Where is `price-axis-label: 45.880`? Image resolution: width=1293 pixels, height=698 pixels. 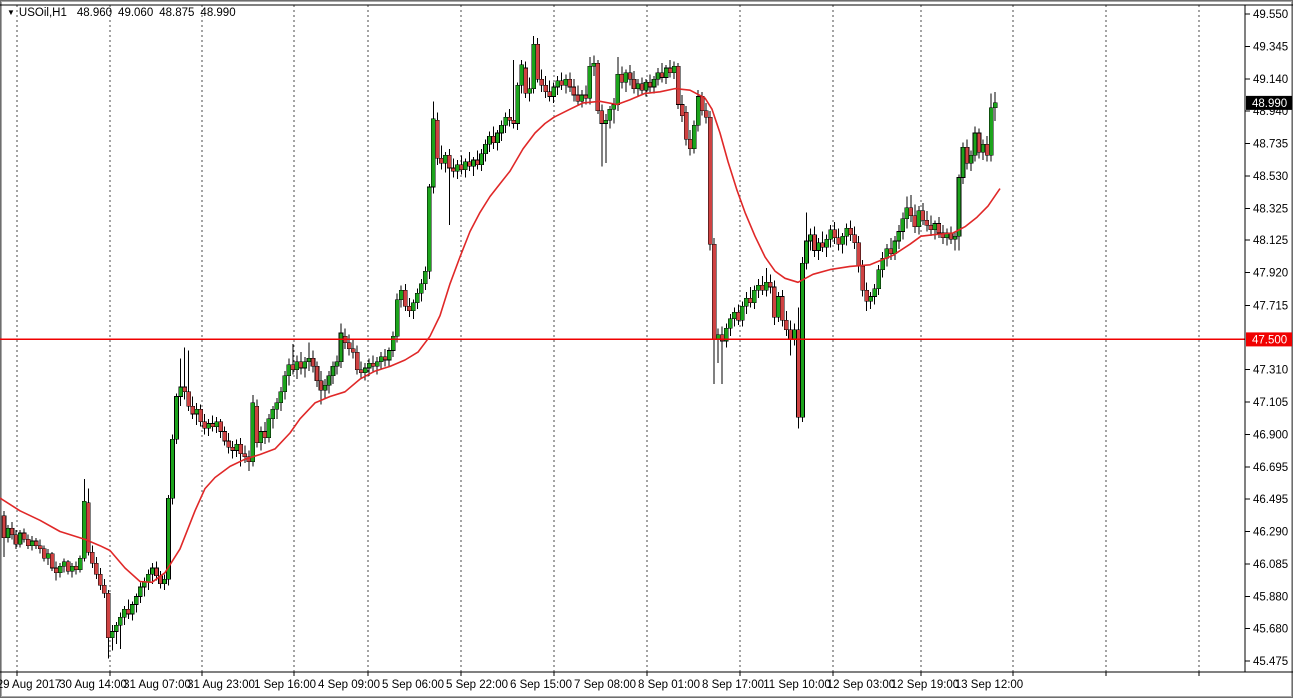
price-axis-label: 45.880 is located at coordinates (1270, 598).